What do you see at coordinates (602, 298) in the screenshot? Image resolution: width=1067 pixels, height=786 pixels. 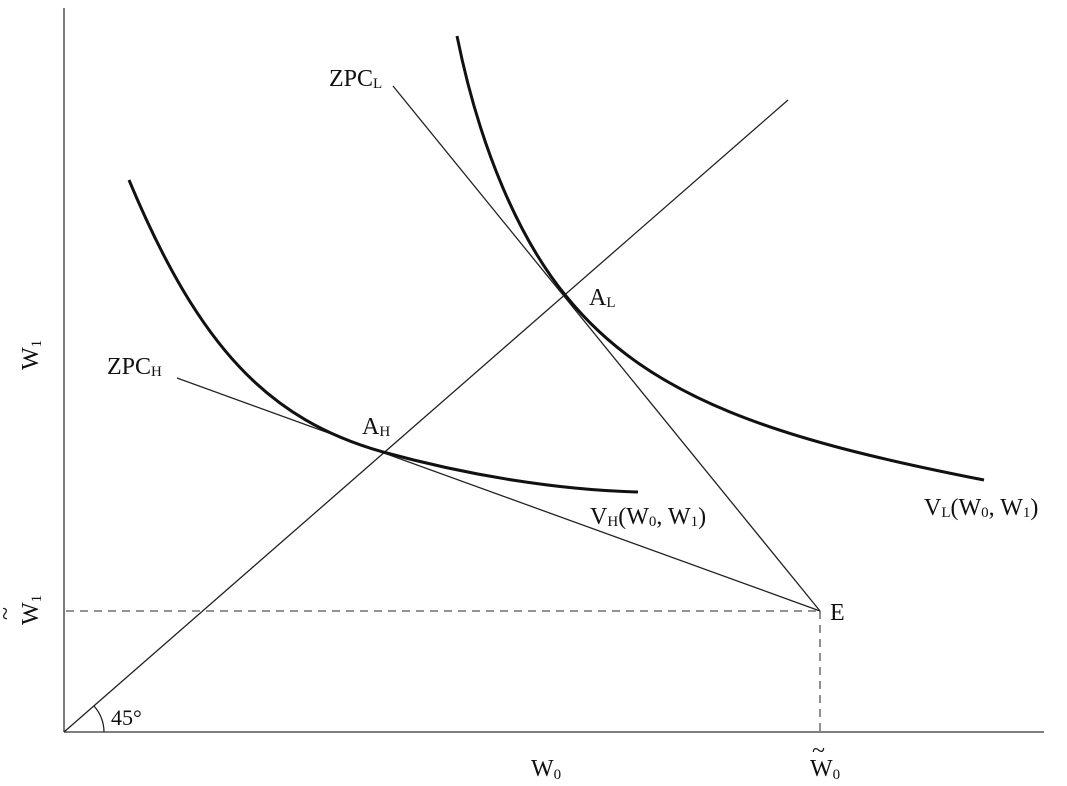 I see `point-a-l-label: AL` at bounding box center [602, 298].